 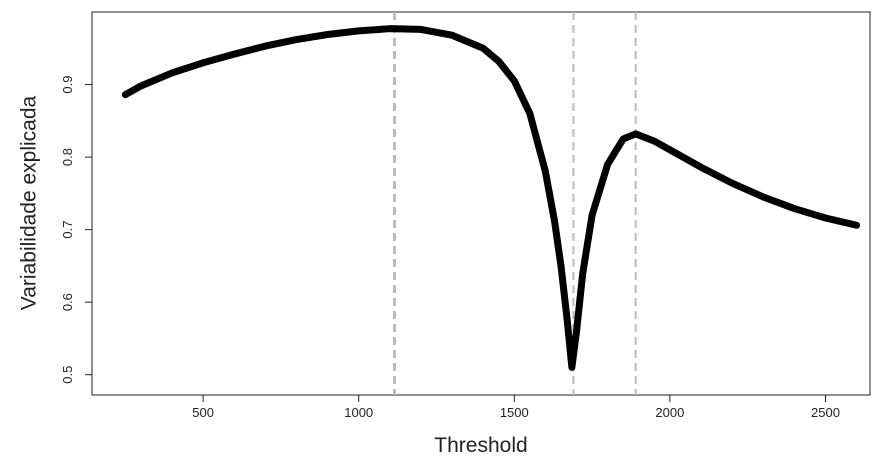 What do you see at coordinates (358, 412) in the screenshot?
I see `x-tick-label: 1000` at bounding box center [358, 412].